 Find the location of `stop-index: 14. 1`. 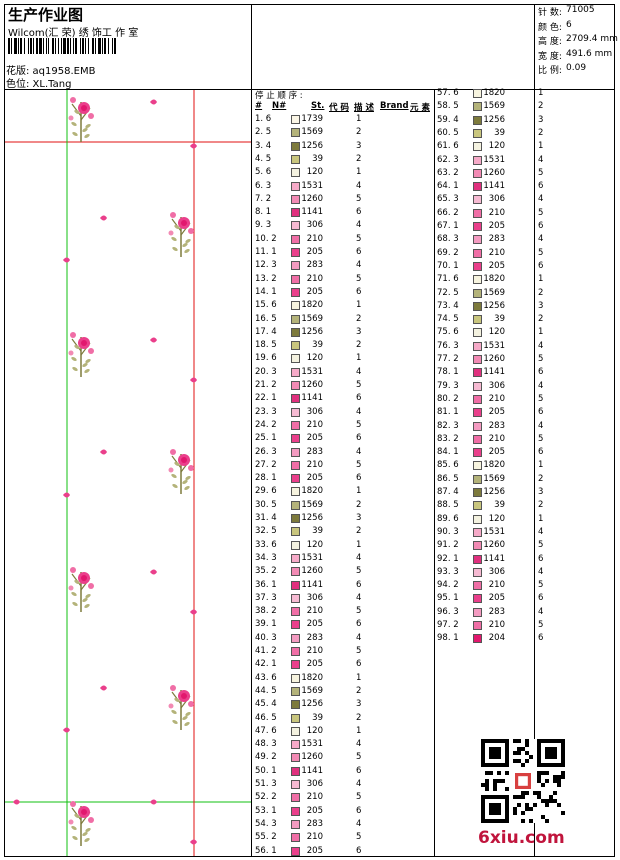

stop-index: 14. 1 is located at coordinates (266, 291).